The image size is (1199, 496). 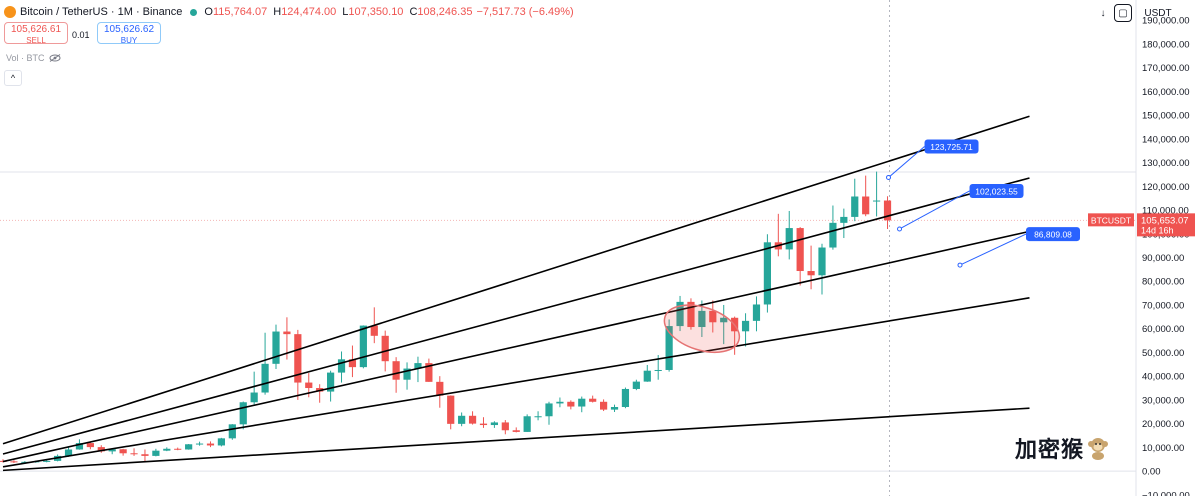 What do you see at coordinates (376, 12) in the screenshot?
I see `ohlc-low-value: 107,350.10` at bounding box center [376, 12].